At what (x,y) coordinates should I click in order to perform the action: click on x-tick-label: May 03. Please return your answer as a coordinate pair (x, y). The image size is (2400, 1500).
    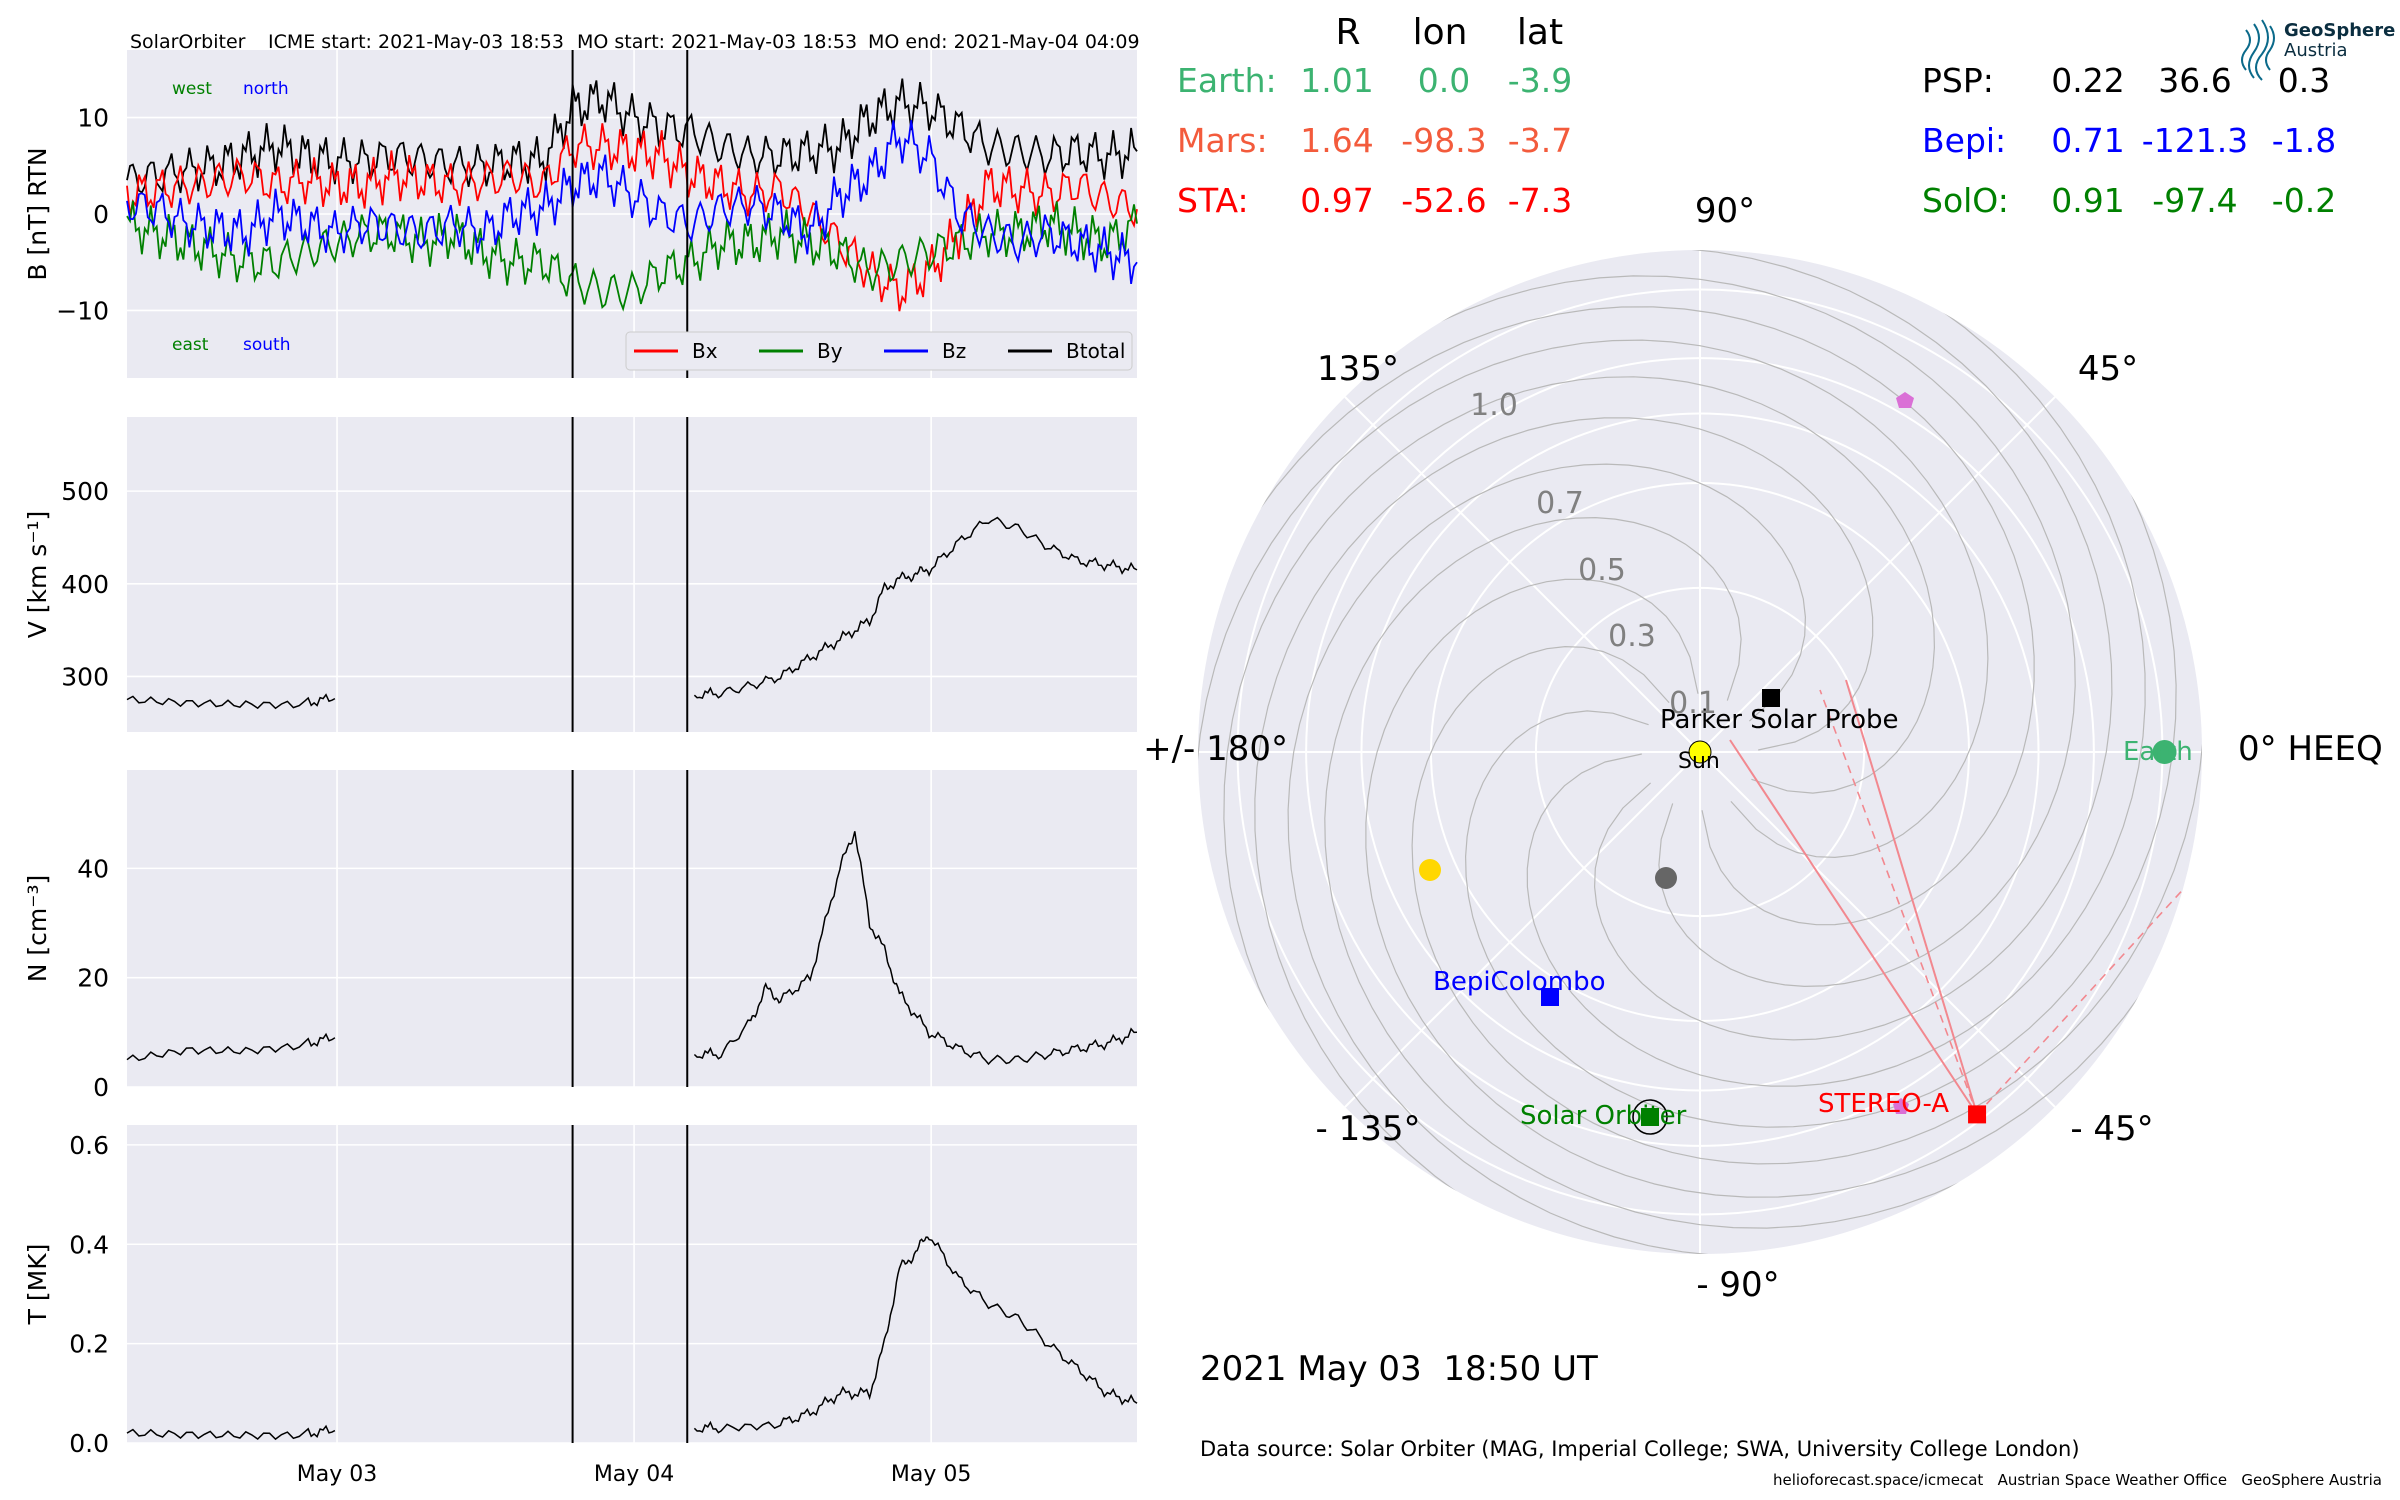
    Looking at the image, I should click on (337, 1474).